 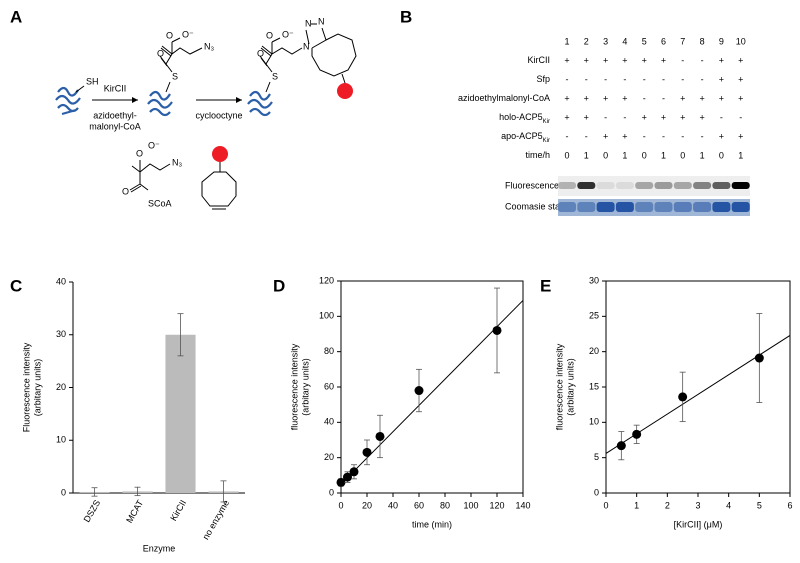 I want to click on x-tick-label: 100, so click(x=470, y=505).